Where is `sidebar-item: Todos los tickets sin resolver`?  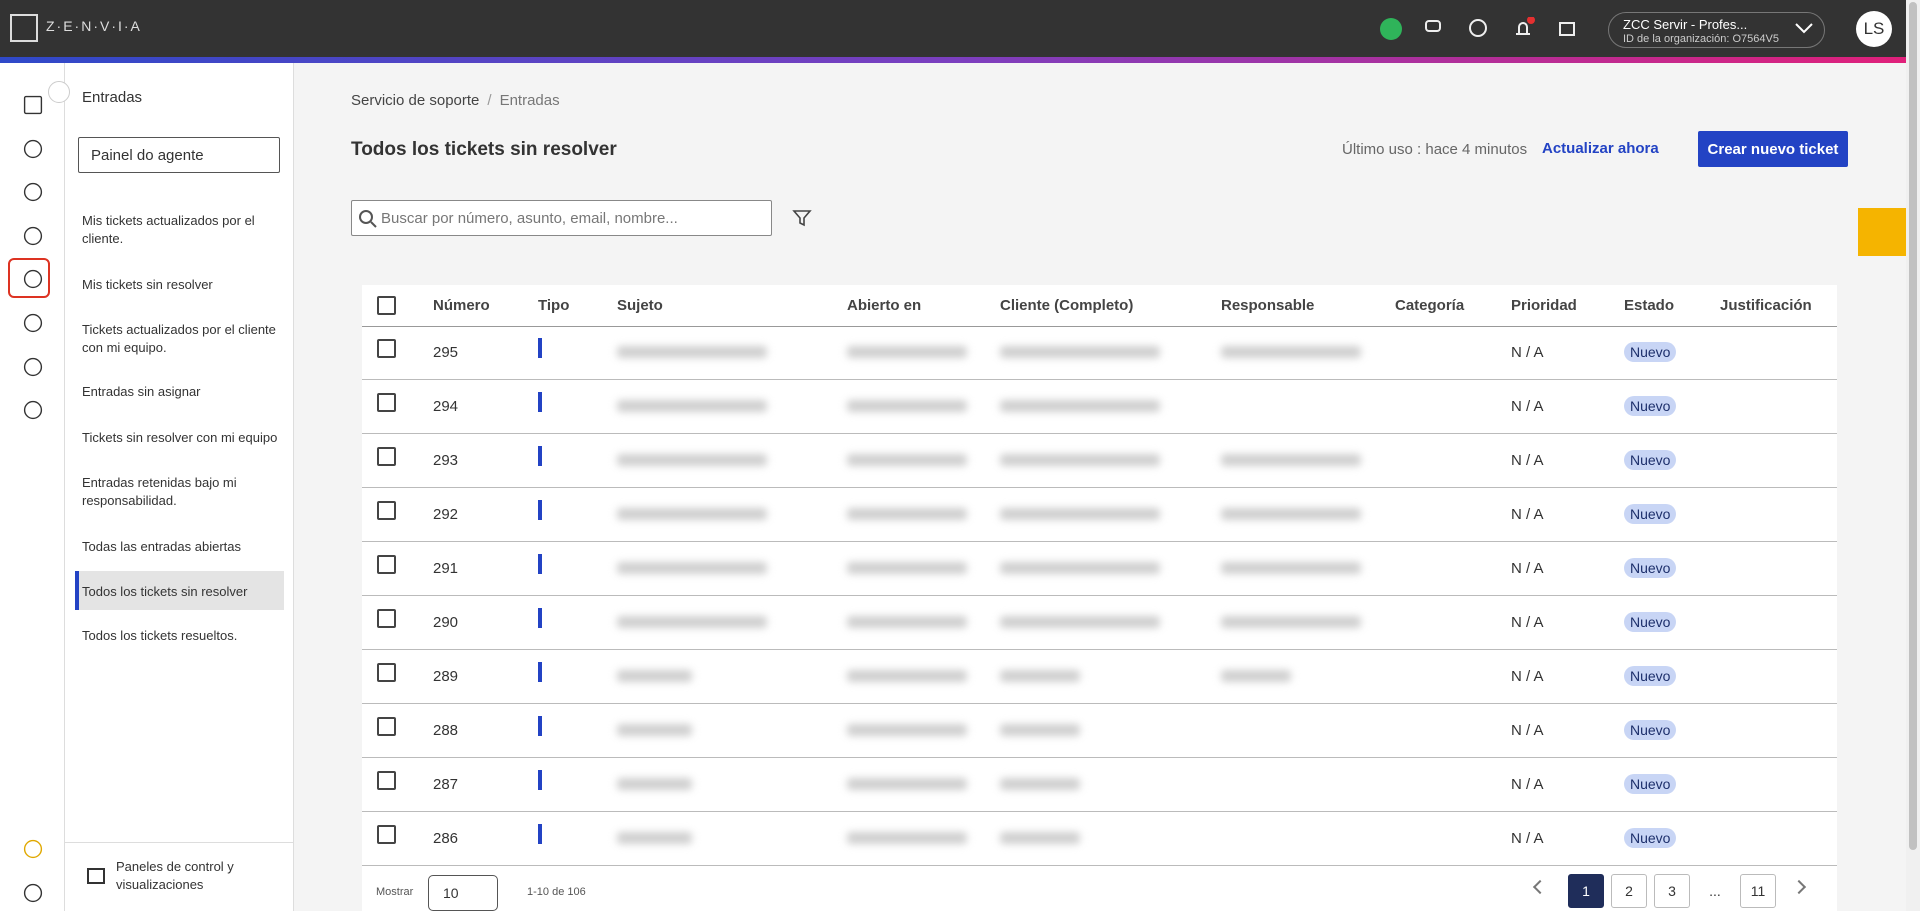 sidebar-item: Todos los tickets sin resolver is located at coordinates (165, 591).